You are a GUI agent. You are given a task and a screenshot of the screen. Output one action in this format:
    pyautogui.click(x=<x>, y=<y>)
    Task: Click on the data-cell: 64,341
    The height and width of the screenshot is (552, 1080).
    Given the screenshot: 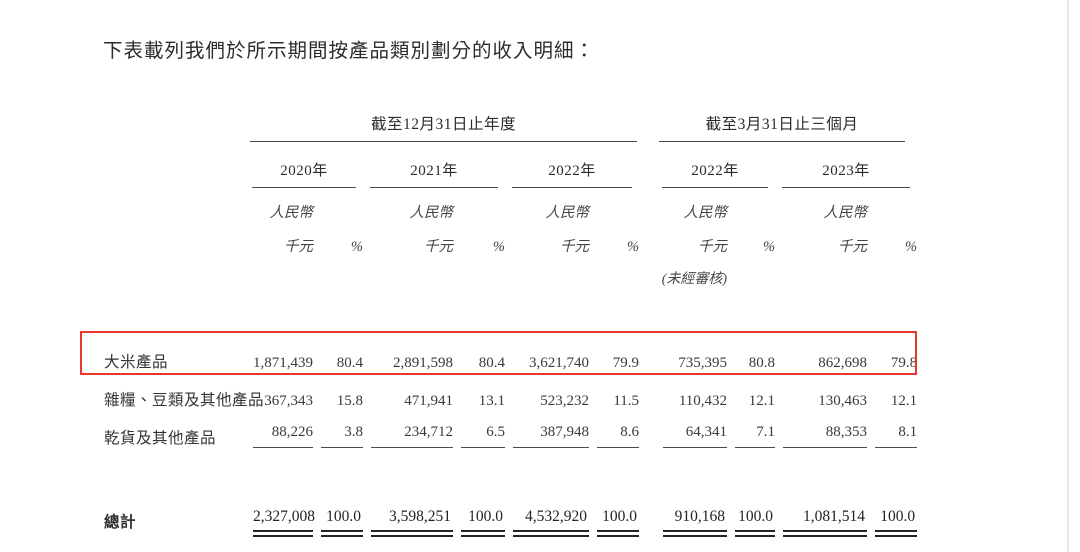 What is the action you would take?
    pyautogui.click(x=691, y=429)
    